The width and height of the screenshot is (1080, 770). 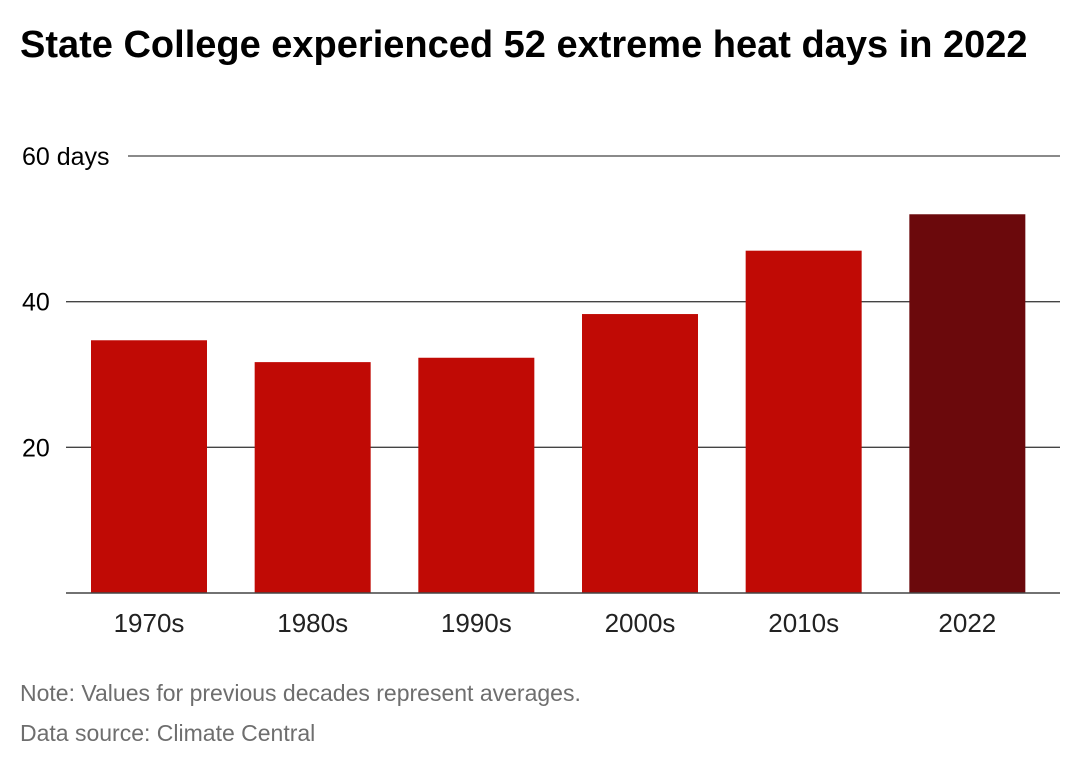 I want to click on x-tick-label: 2010s, so click(x=803, y=623).